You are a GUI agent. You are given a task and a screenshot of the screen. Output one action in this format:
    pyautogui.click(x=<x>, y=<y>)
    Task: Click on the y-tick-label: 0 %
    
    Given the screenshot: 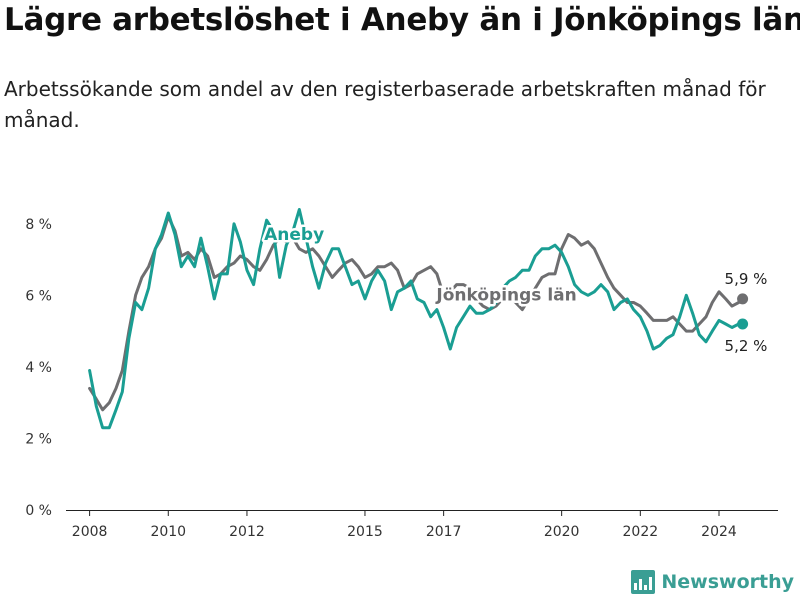 What is the action you would take?
    pyautogui.click(x=38, y=511)
    